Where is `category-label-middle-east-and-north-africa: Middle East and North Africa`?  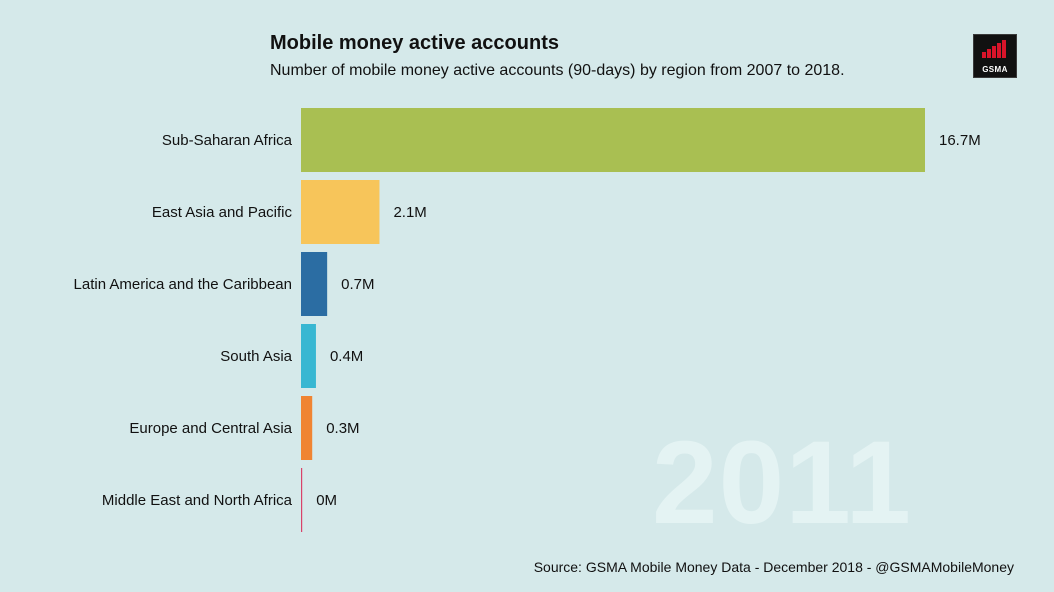 category-label-middle-east-and-north-africa: Middle East and North Africa is located at coordinates (197, 500).